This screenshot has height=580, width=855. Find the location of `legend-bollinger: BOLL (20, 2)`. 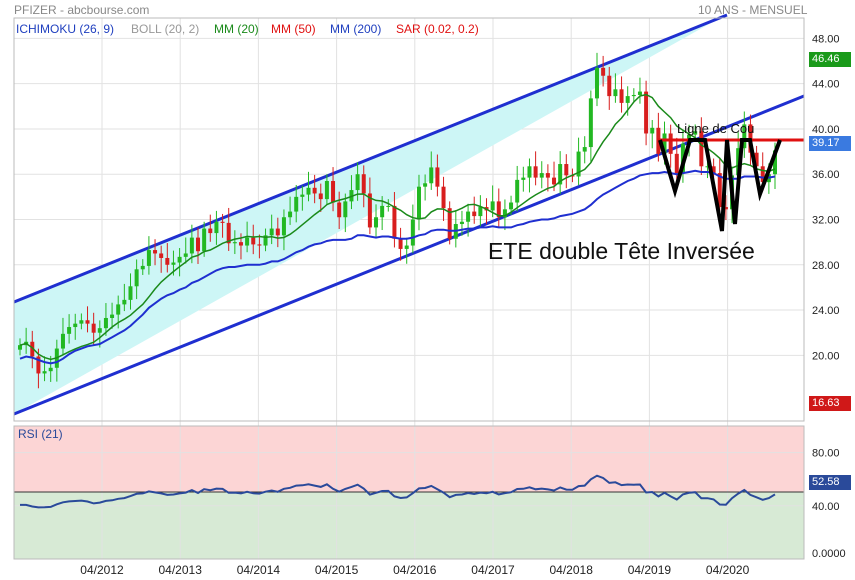

legend-bollinger: BOLL (20, 2) is located at coordinates (165, 29).